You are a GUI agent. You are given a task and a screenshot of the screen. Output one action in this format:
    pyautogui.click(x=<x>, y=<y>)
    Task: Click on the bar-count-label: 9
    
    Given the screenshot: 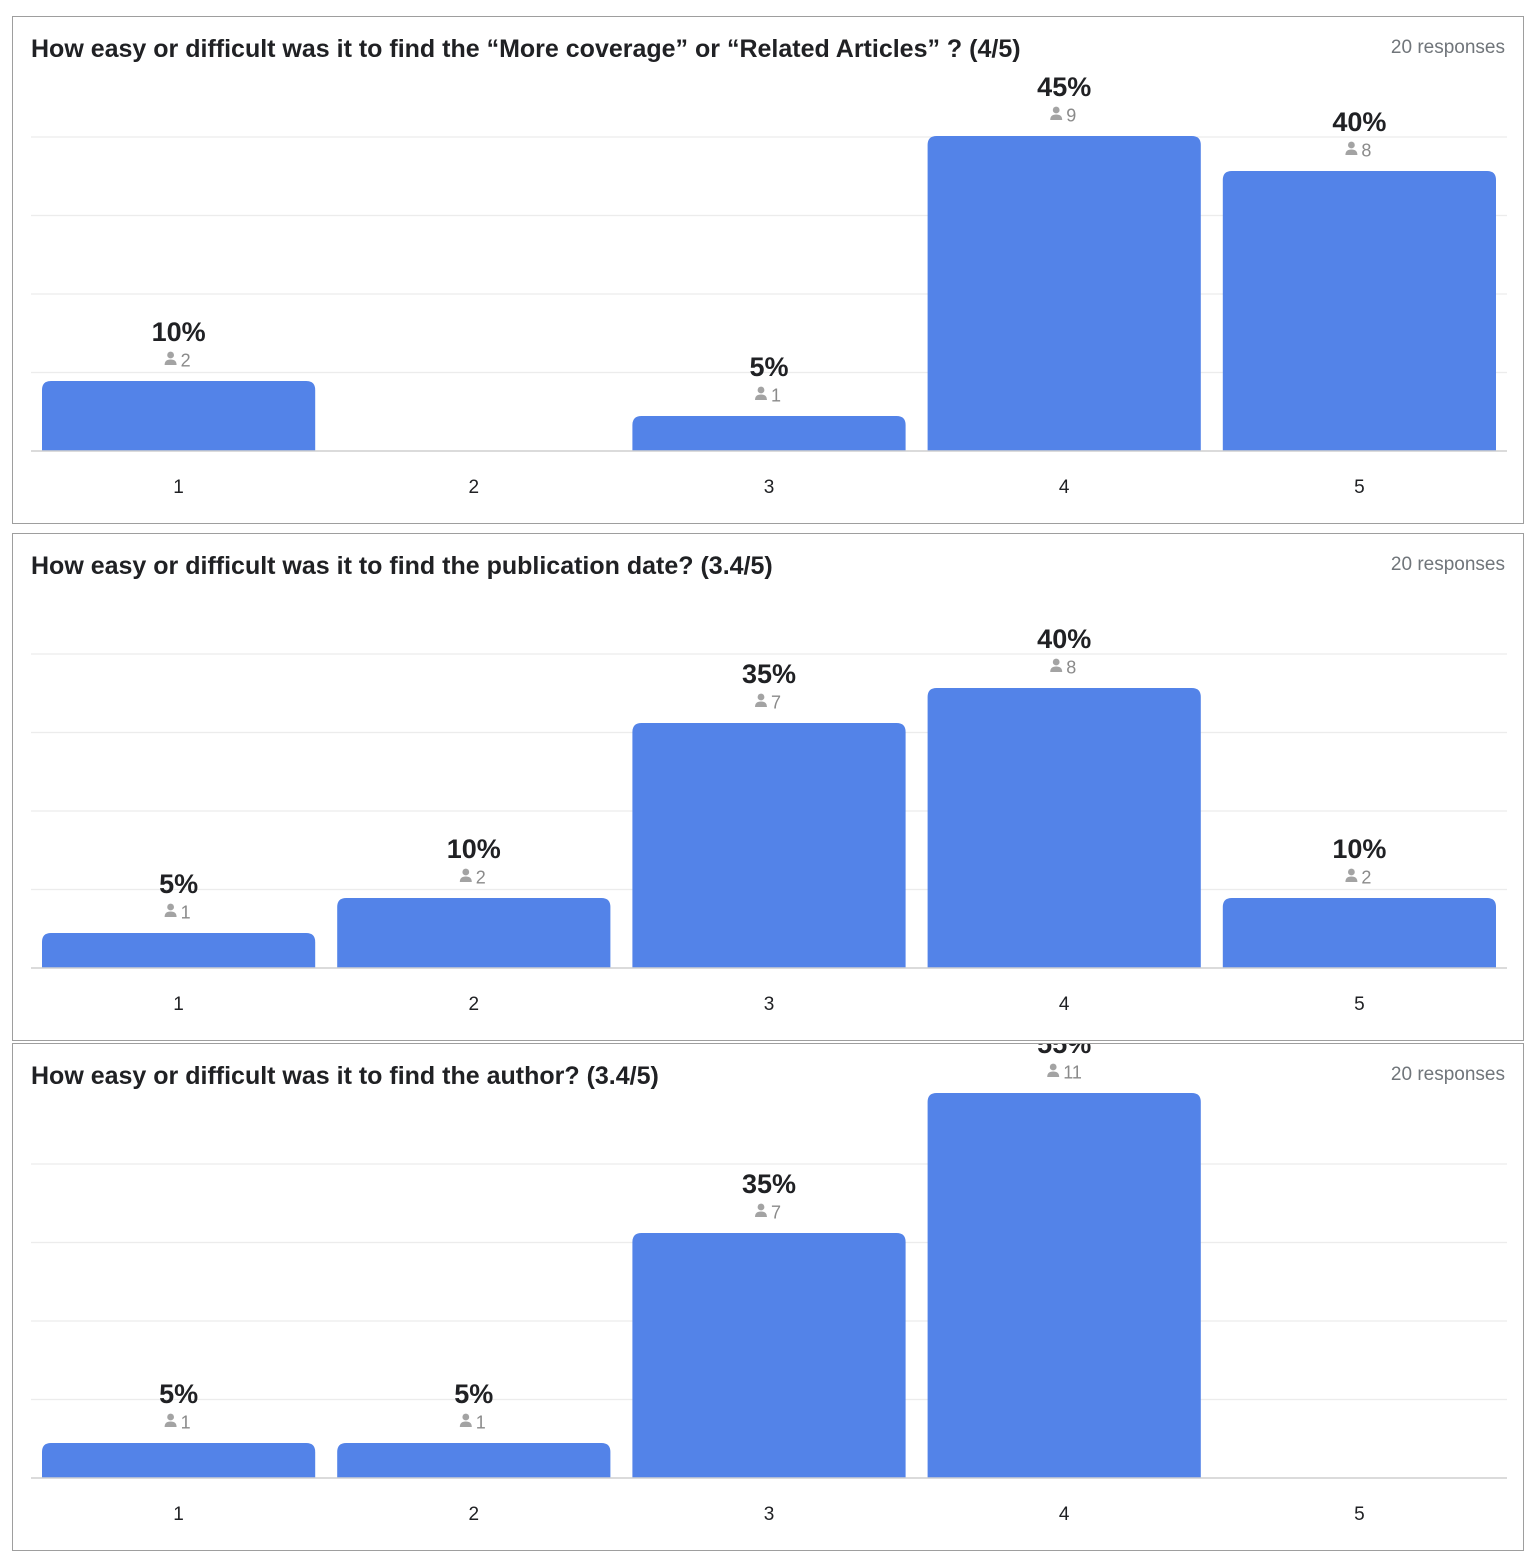 What is the action you would take?
    pyautogui.click(x=1071, y=116)
    